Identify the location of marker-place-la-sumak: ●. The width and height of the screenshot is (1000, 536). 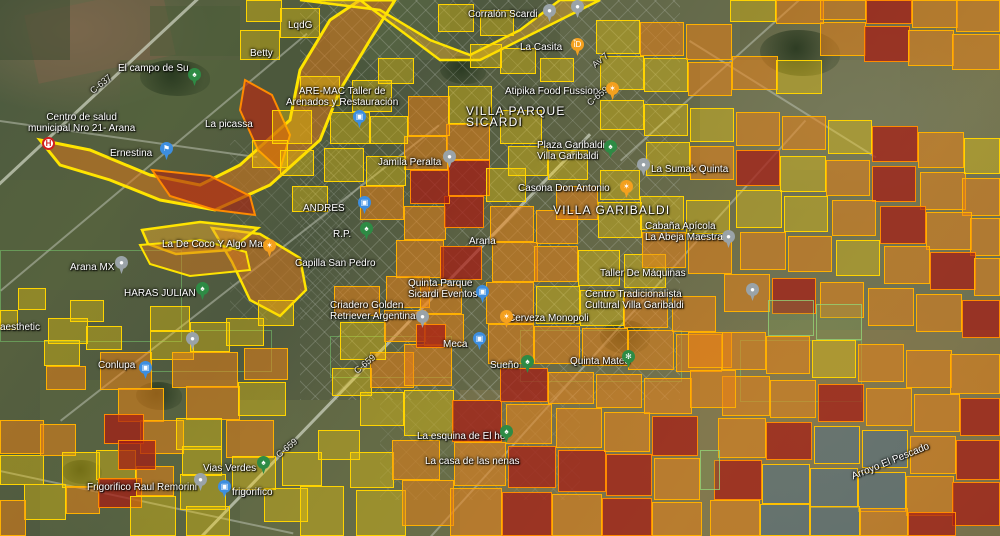
(643, 167).